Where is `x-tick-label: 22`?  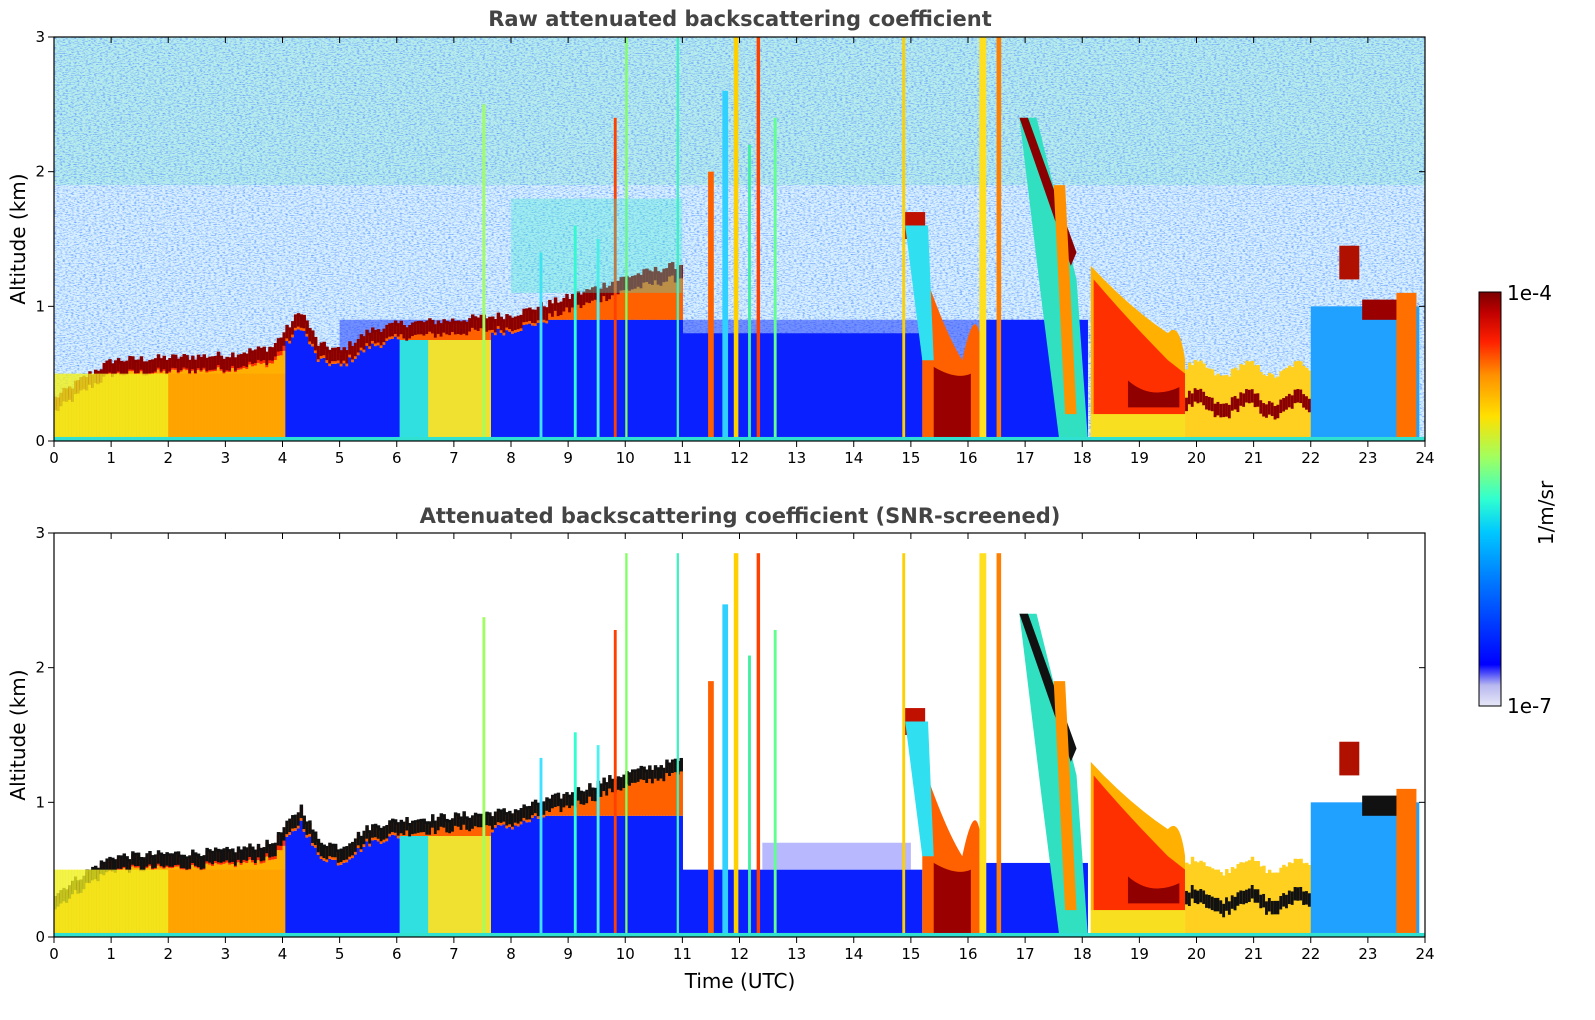 x-tick-label: 22 is located at coordinates (1310, 458).